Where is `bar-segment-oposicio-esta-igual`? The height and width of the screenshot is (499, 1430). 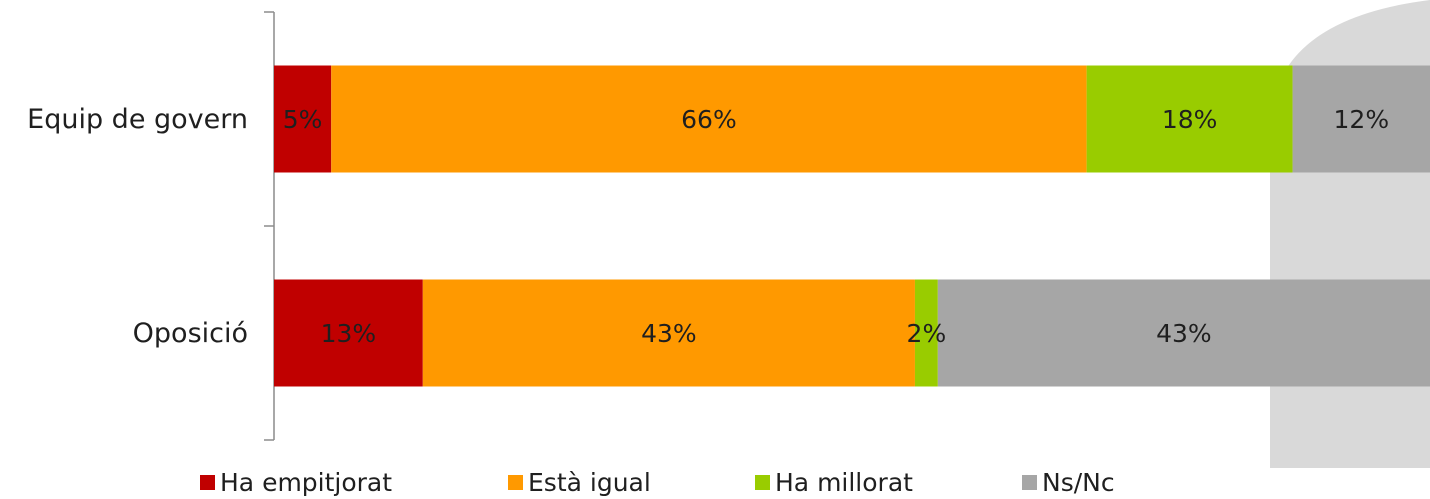
bar-segment-oposicio-esta-igual is located at coordinates (668, 333).